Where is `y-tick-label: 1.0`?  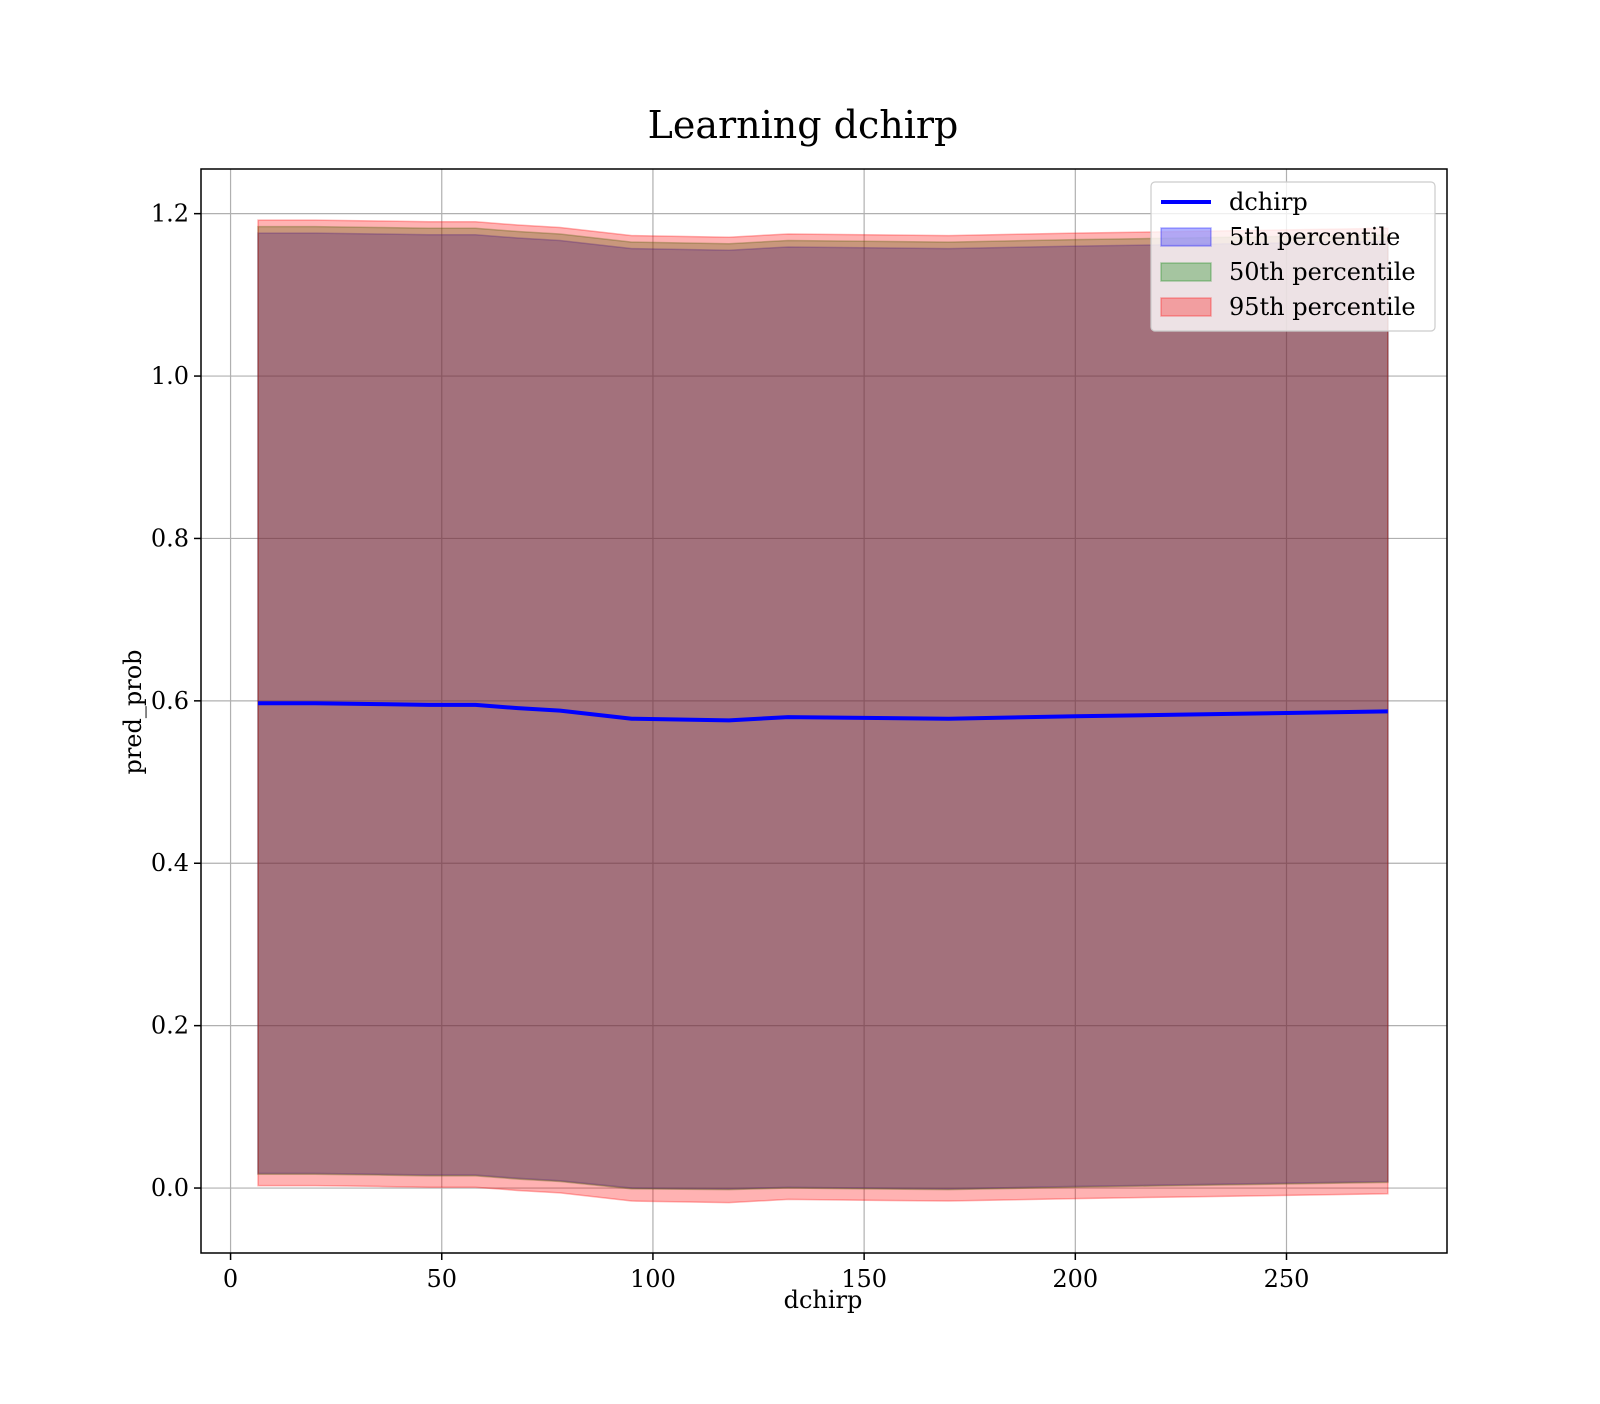 y-tick-label: 1.0 is located at coordinates (170, 376).